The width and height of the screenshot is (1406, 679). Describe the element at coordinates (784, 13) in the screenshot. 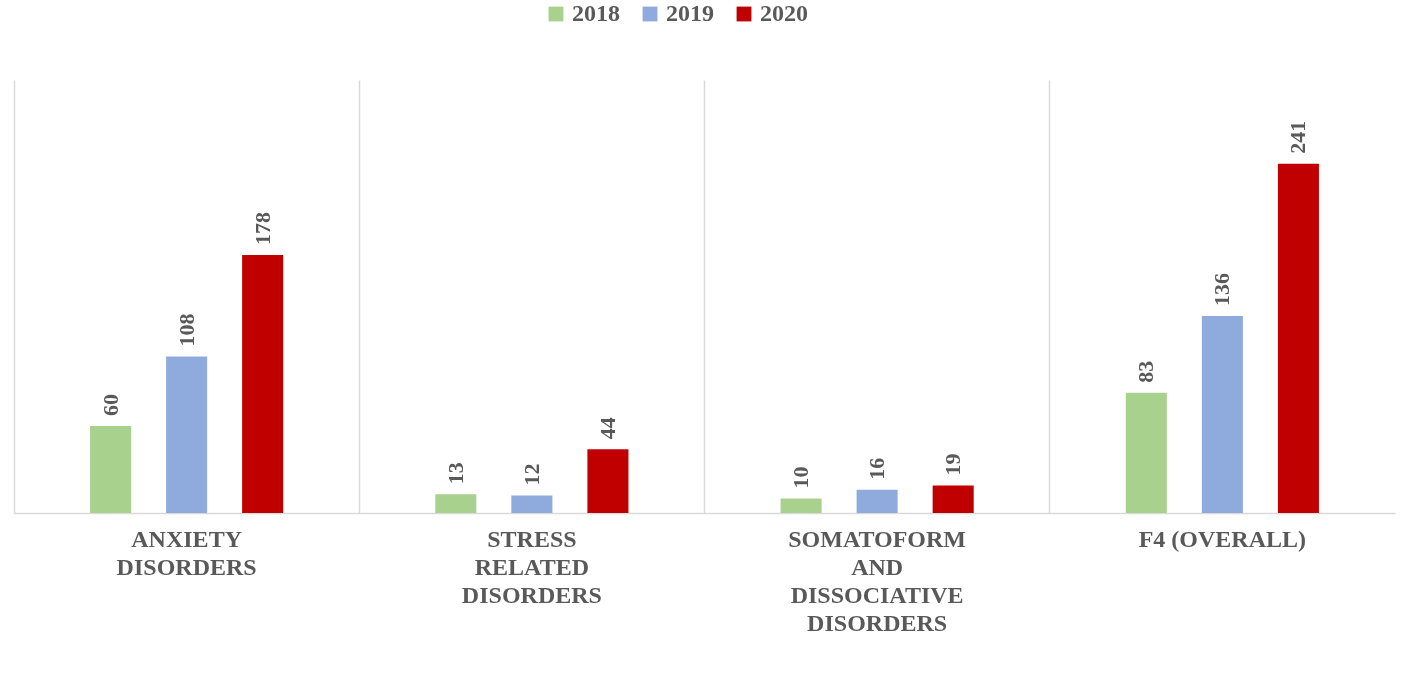

I see `legend-label: 2020` at that location.